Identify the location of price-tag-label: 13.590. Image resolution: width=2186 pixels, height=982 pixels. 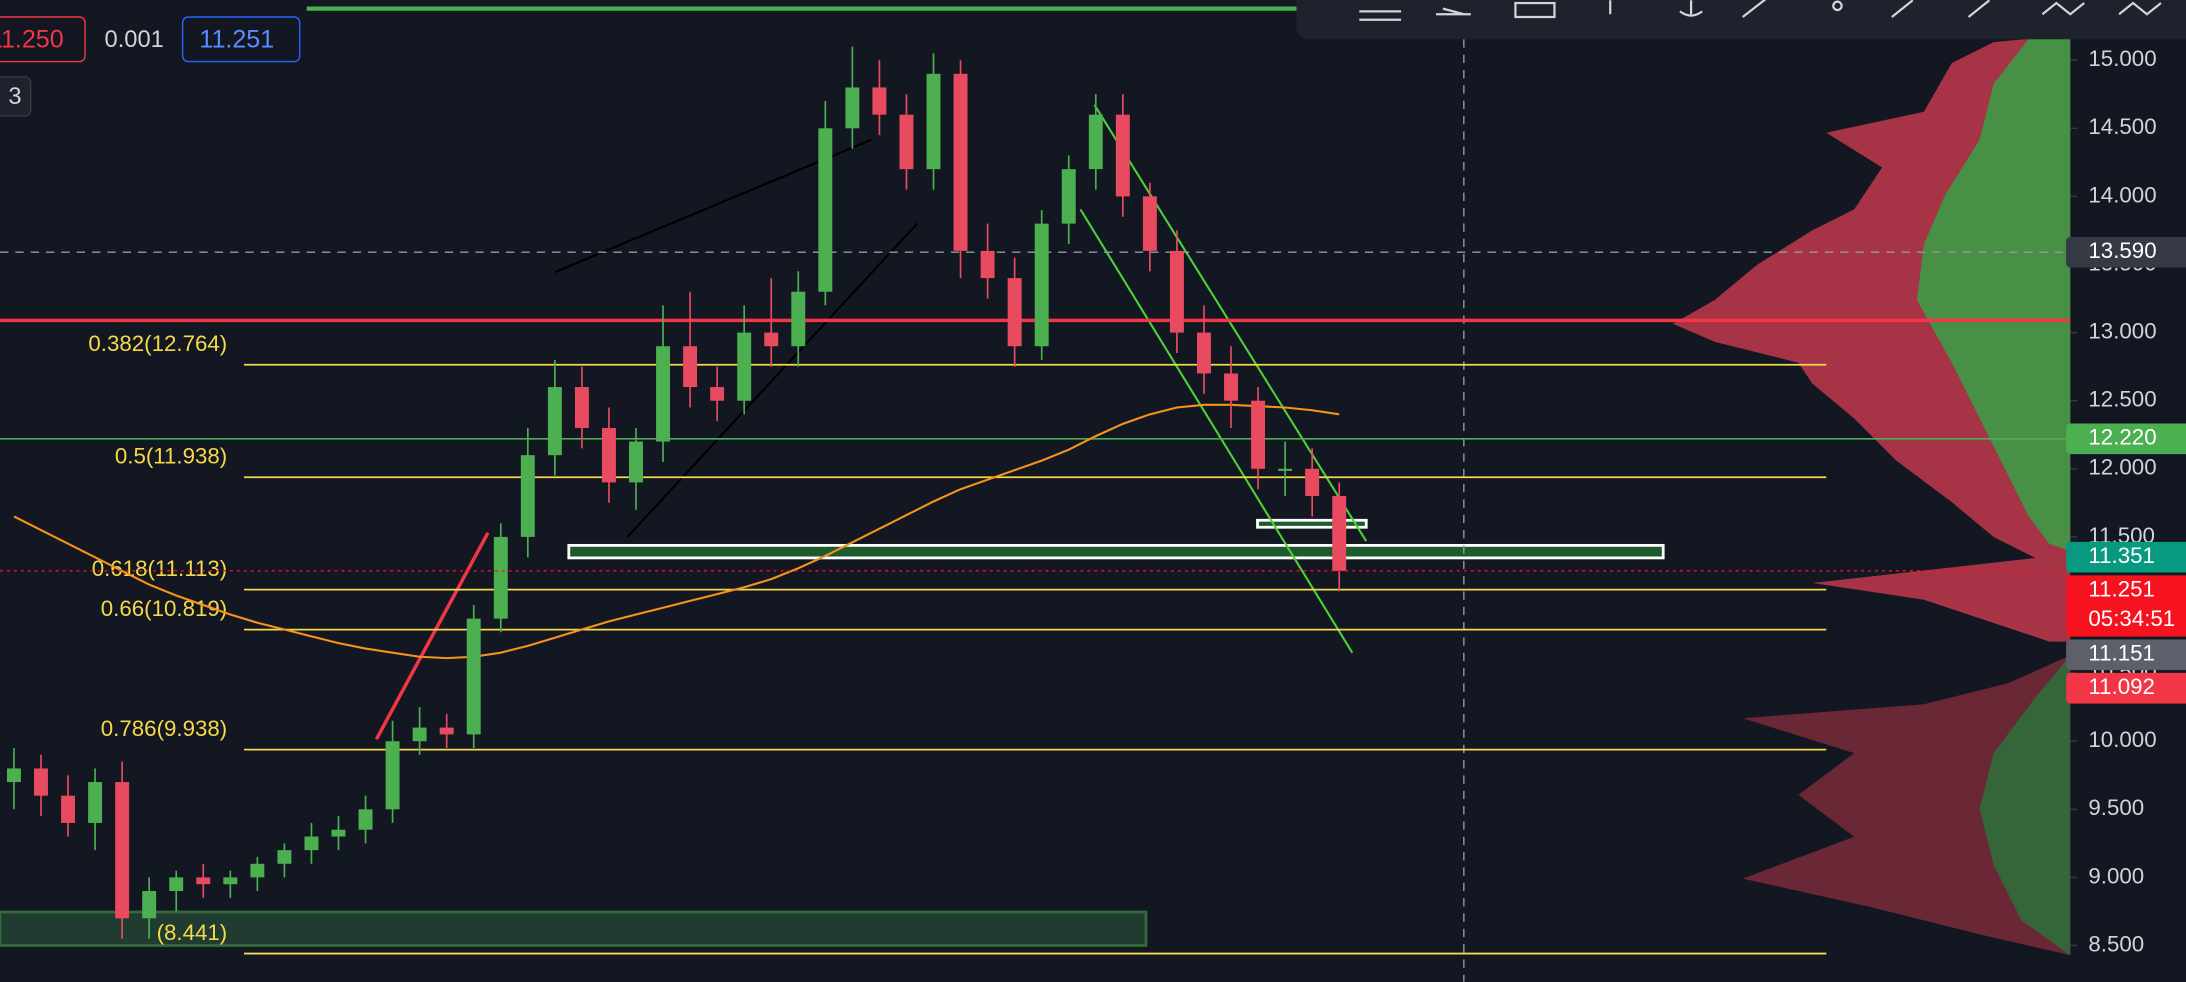
(2122, 250).